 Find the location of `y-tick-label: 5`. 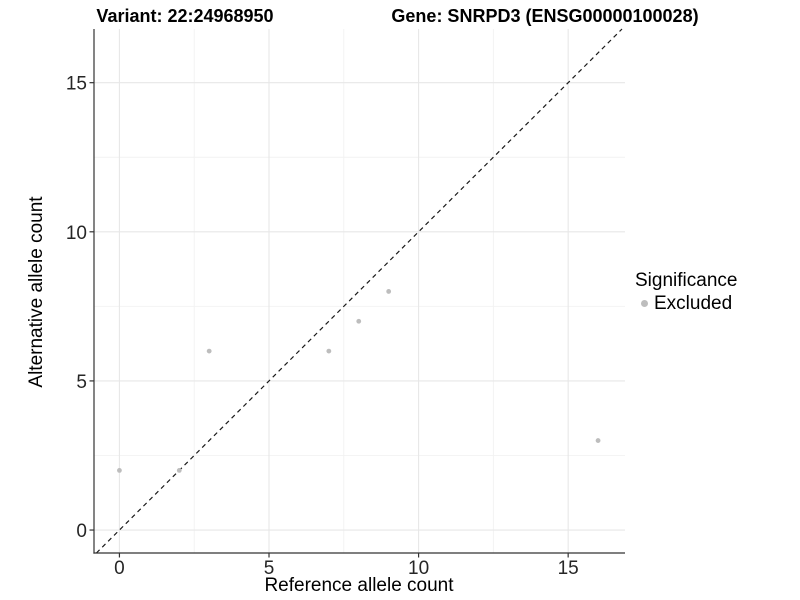

y-tick-label: 5 is located at coordinates (81, 382).